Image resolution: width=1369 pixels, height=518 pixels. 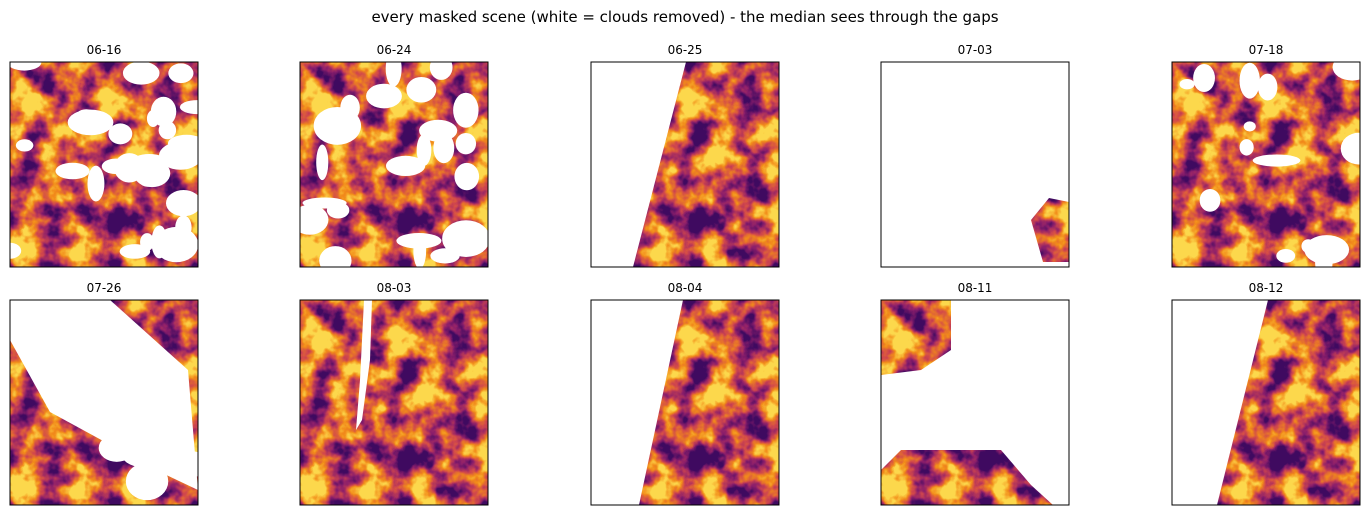 I want to click on panel-title: 06-25, so click(x=685, y=50).